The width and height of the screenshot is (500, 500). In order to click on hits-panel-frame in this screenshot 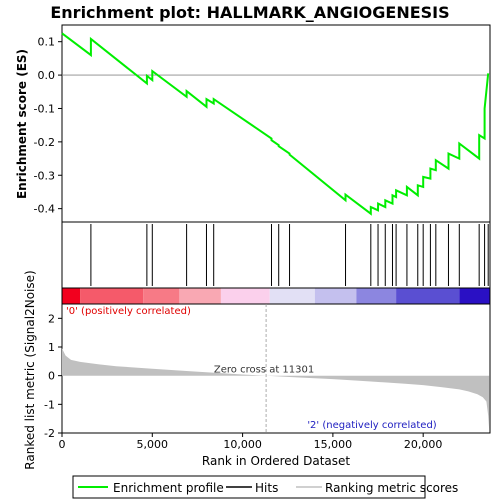, I will do `click(276, 255)`.